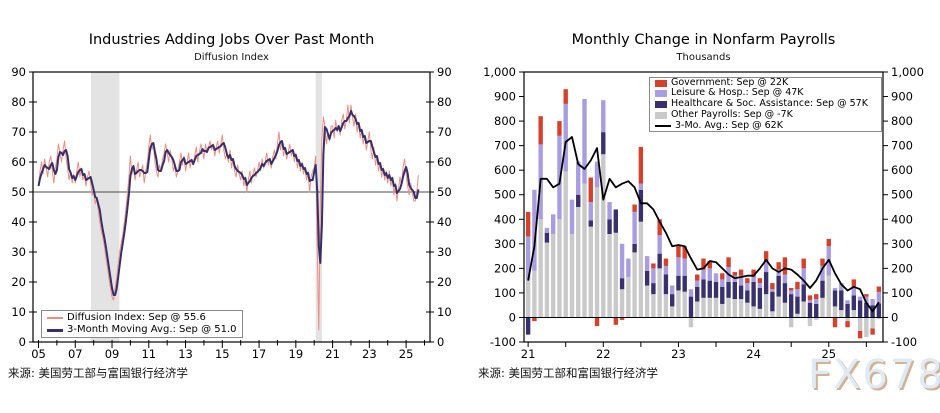  I want to click on legend-item-diffusion-index: Diffusion Index: Sep @ 55.6, so click(142, 318).